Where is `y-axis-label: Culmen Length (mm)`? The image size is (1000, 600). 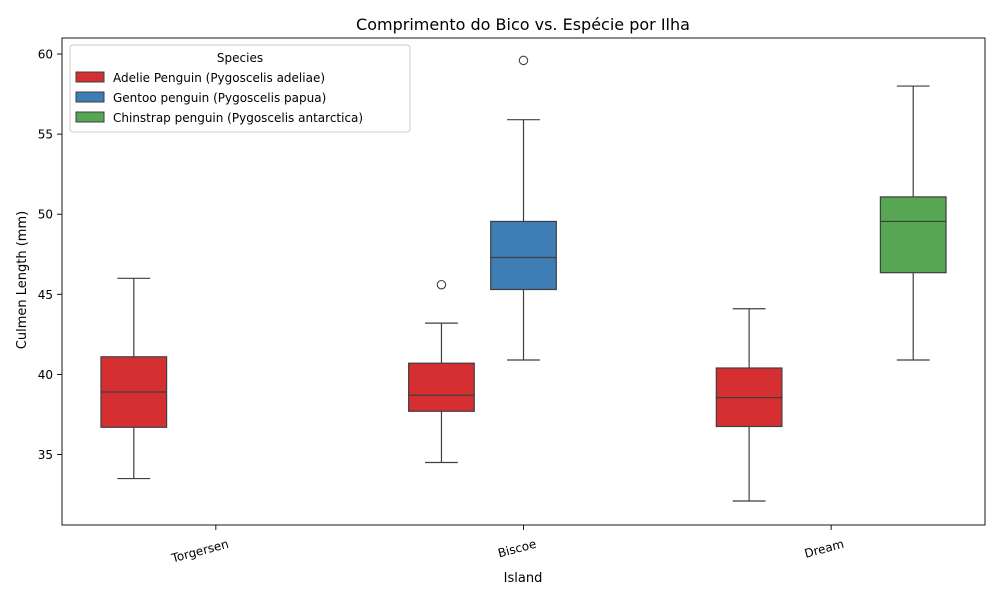
y-axis-label: Culmen Length (mm) is located at coordinates (22, 280).